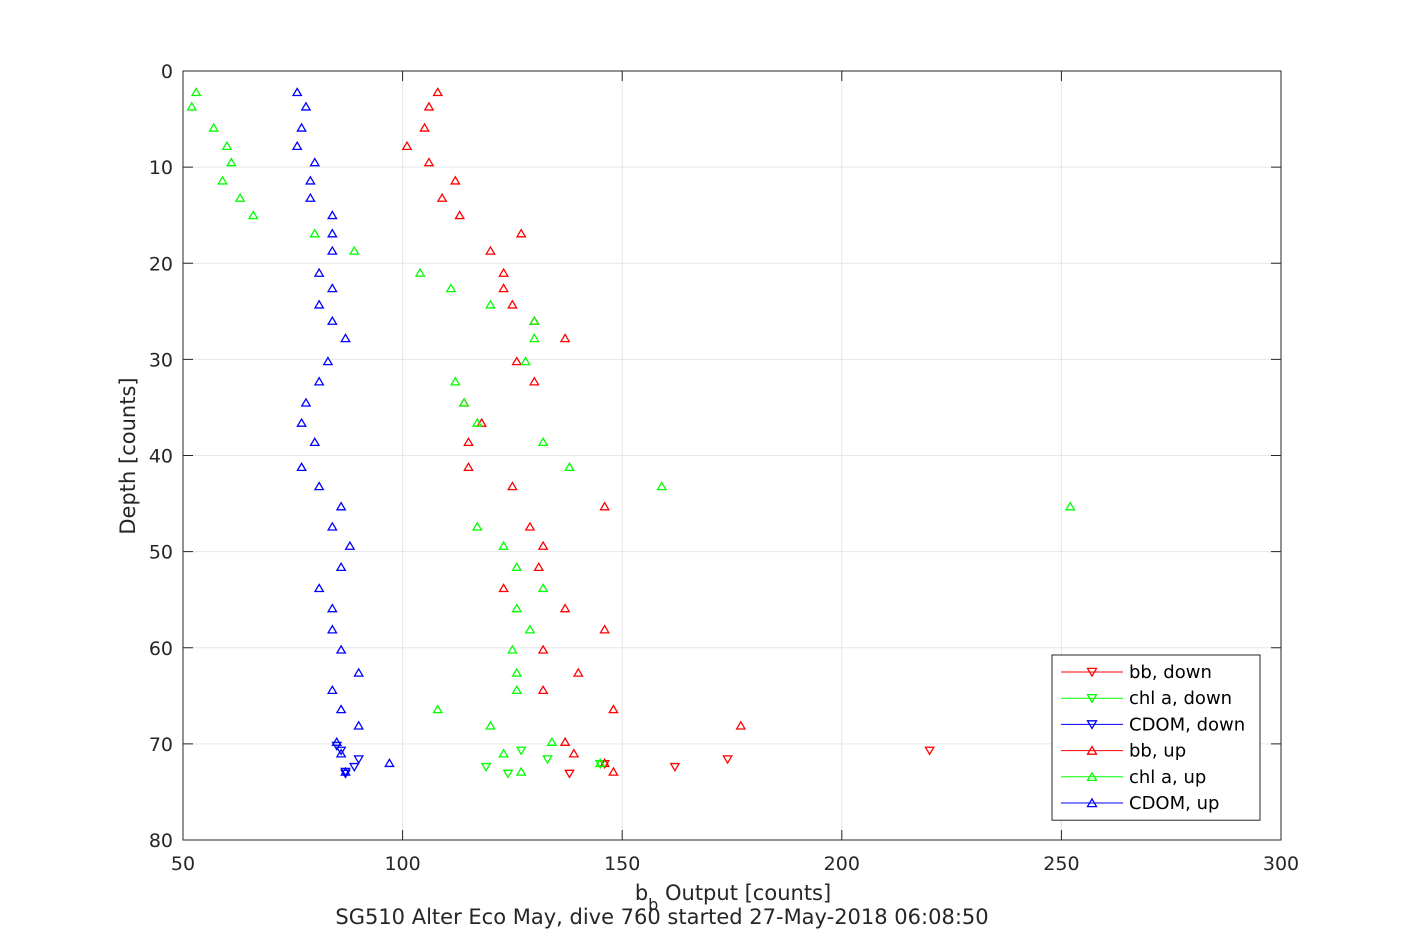 Image resolution: width=1417 pixels, height=945 pixels. I want to click on x-tick-label: 200, so click(842, 864).